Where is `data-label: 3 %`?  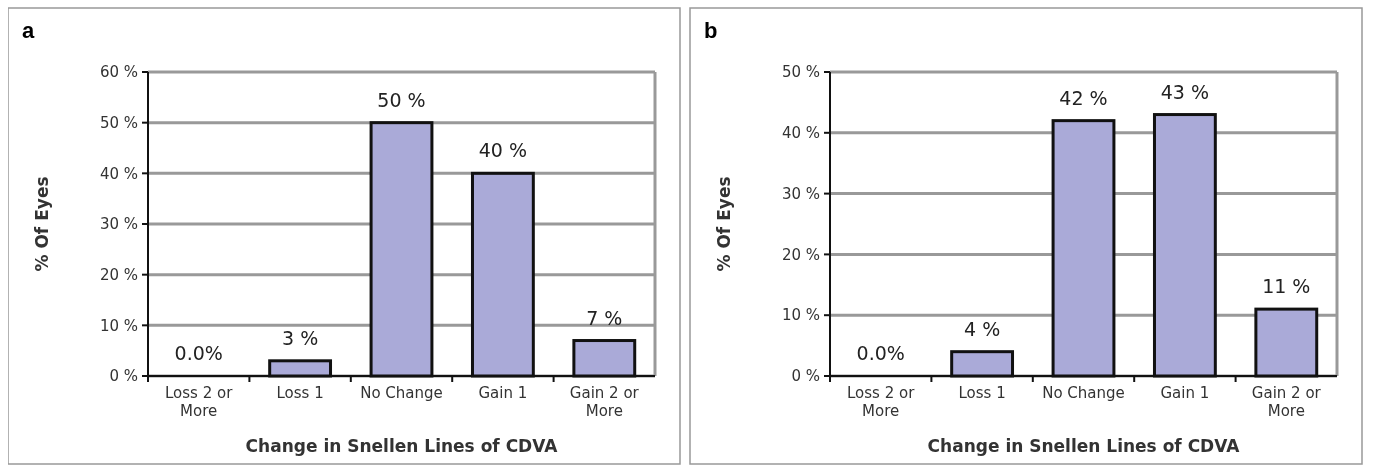
data-label: 3 % is located at coordinates (300, 337).